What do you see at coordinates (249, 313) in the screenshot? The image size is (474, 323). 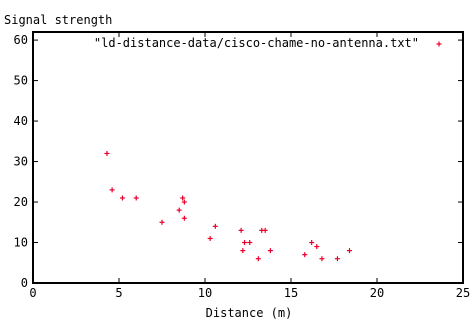 I see `x-axis-label: Distance (m)` at bounding box center [249, 313].